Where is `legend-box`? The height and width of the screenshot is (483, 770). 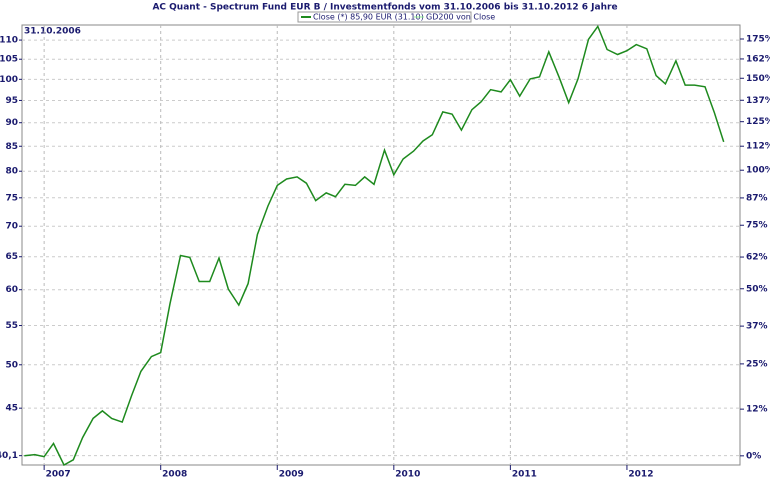 legend-box is located at coordinates (384, 17).